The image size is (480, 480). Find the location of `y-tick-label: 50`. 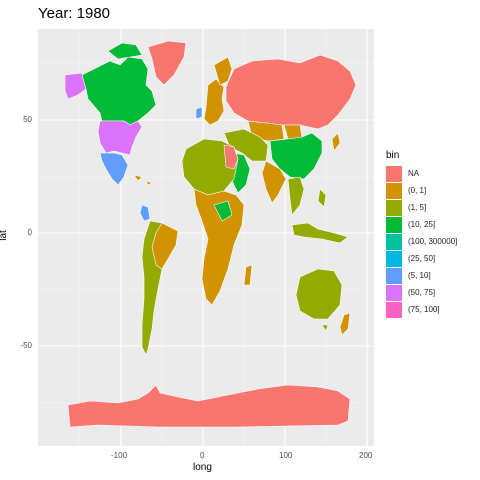

y-tick-label: 50 is located at coordinates (27, 119).